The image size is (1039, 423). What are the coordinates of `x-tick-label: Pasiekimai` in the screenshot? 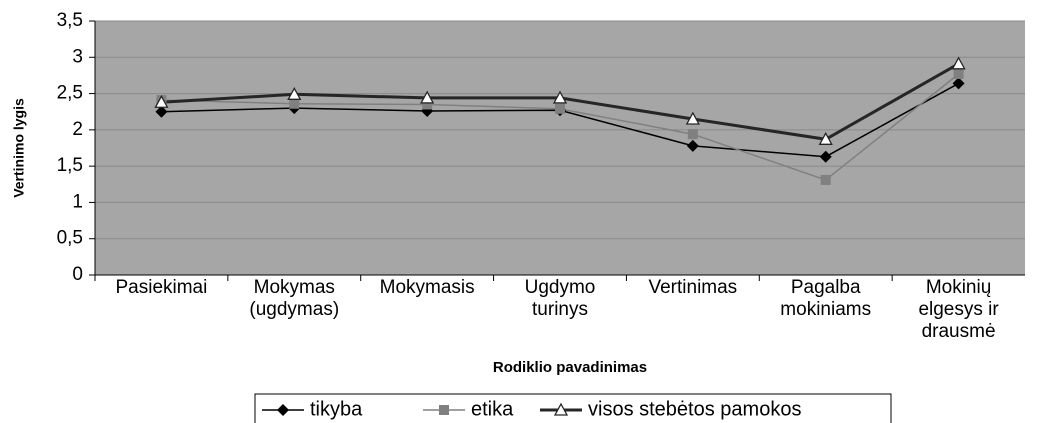 It's located at (161, 287).